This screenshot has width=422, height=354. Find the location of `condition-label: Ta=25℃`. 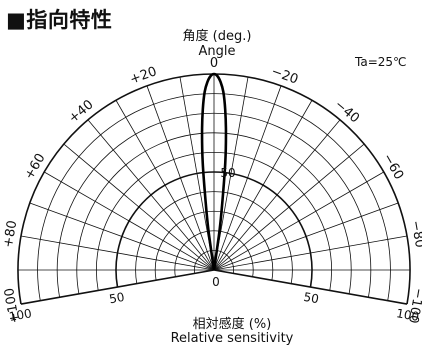

condition-label: Ta=25℃ is located at coordinates (380, 62).